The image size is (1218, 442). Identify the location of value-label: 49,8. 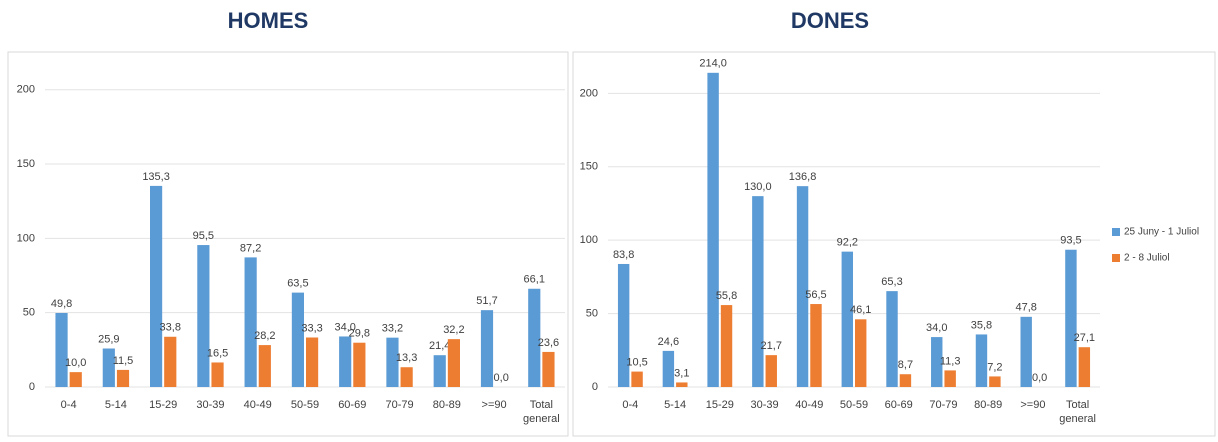
(61, 304).